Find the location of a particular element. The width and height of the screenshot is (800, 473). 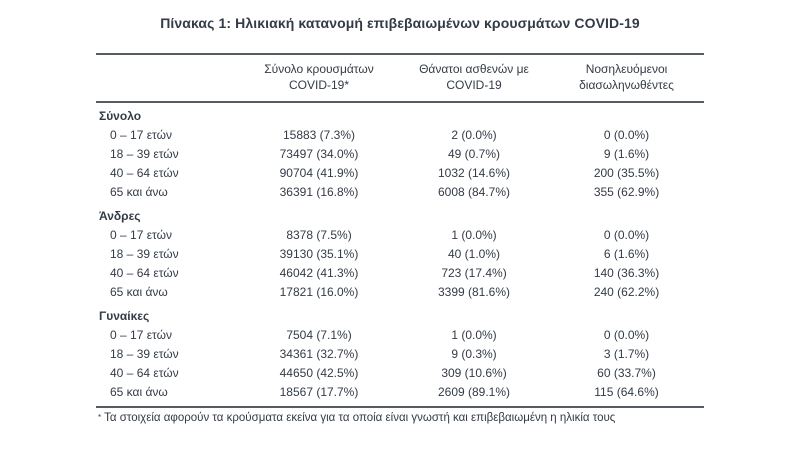

column-header-deaths-line1: Θάνατοι ασθενών με is located at coordinates (474, 69).